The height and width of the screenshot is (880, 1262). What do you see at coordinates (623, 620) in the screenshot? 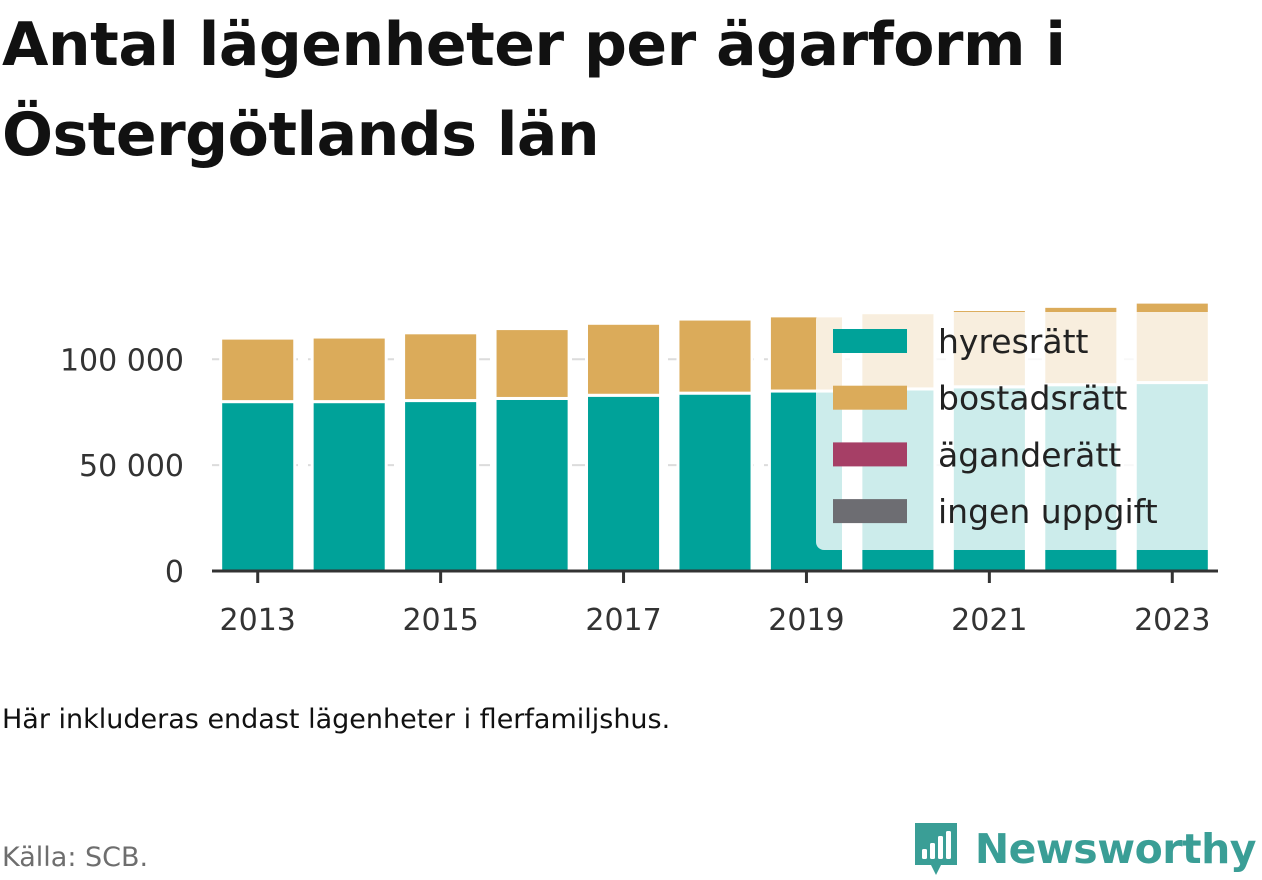
I see `x-tick-label: 2017` at bounding box center [623, 620].